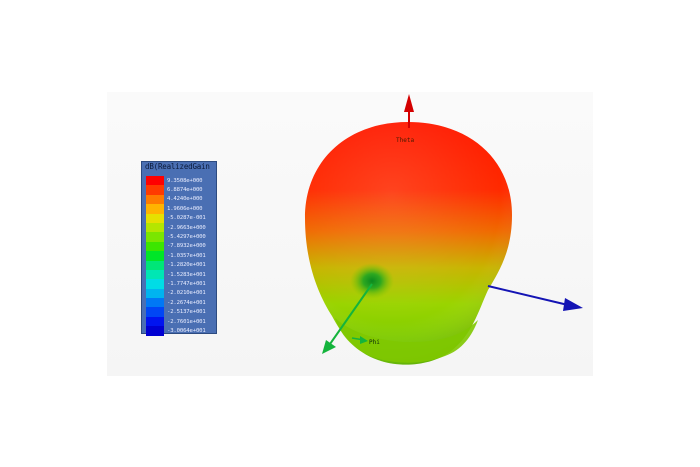 This screenshot has height=467, width=700. I want to click on legend-row: 6.8874e+000, so click(181, 190).